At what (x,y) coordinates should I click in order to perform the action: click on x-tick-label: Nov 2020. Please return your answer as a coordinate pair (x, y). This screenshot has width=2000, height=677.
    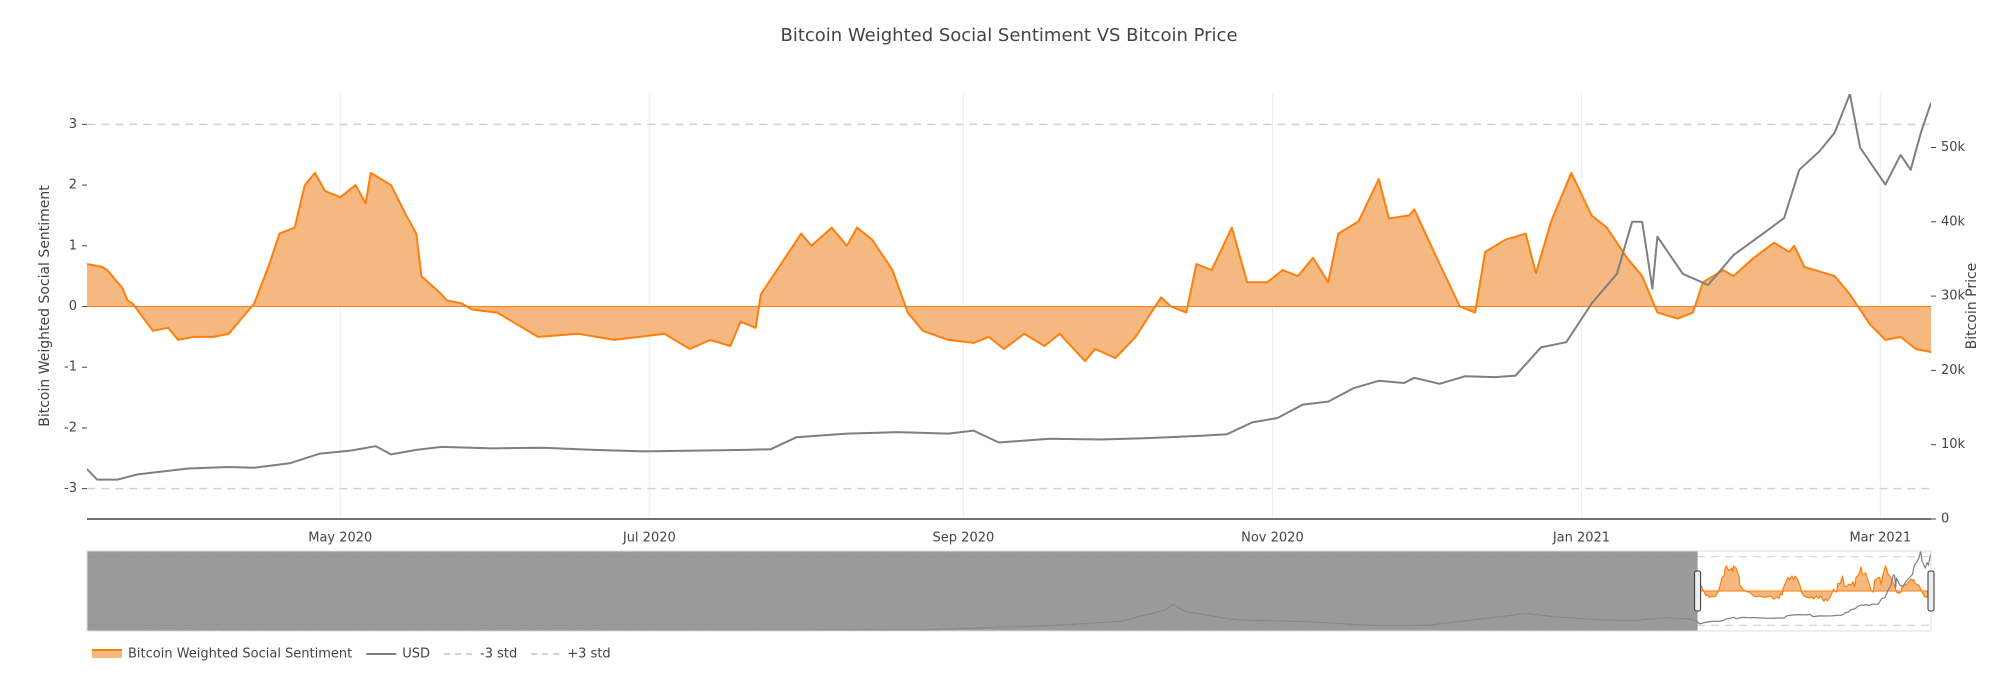
    Looking at the image, I should click on (1272, 538).